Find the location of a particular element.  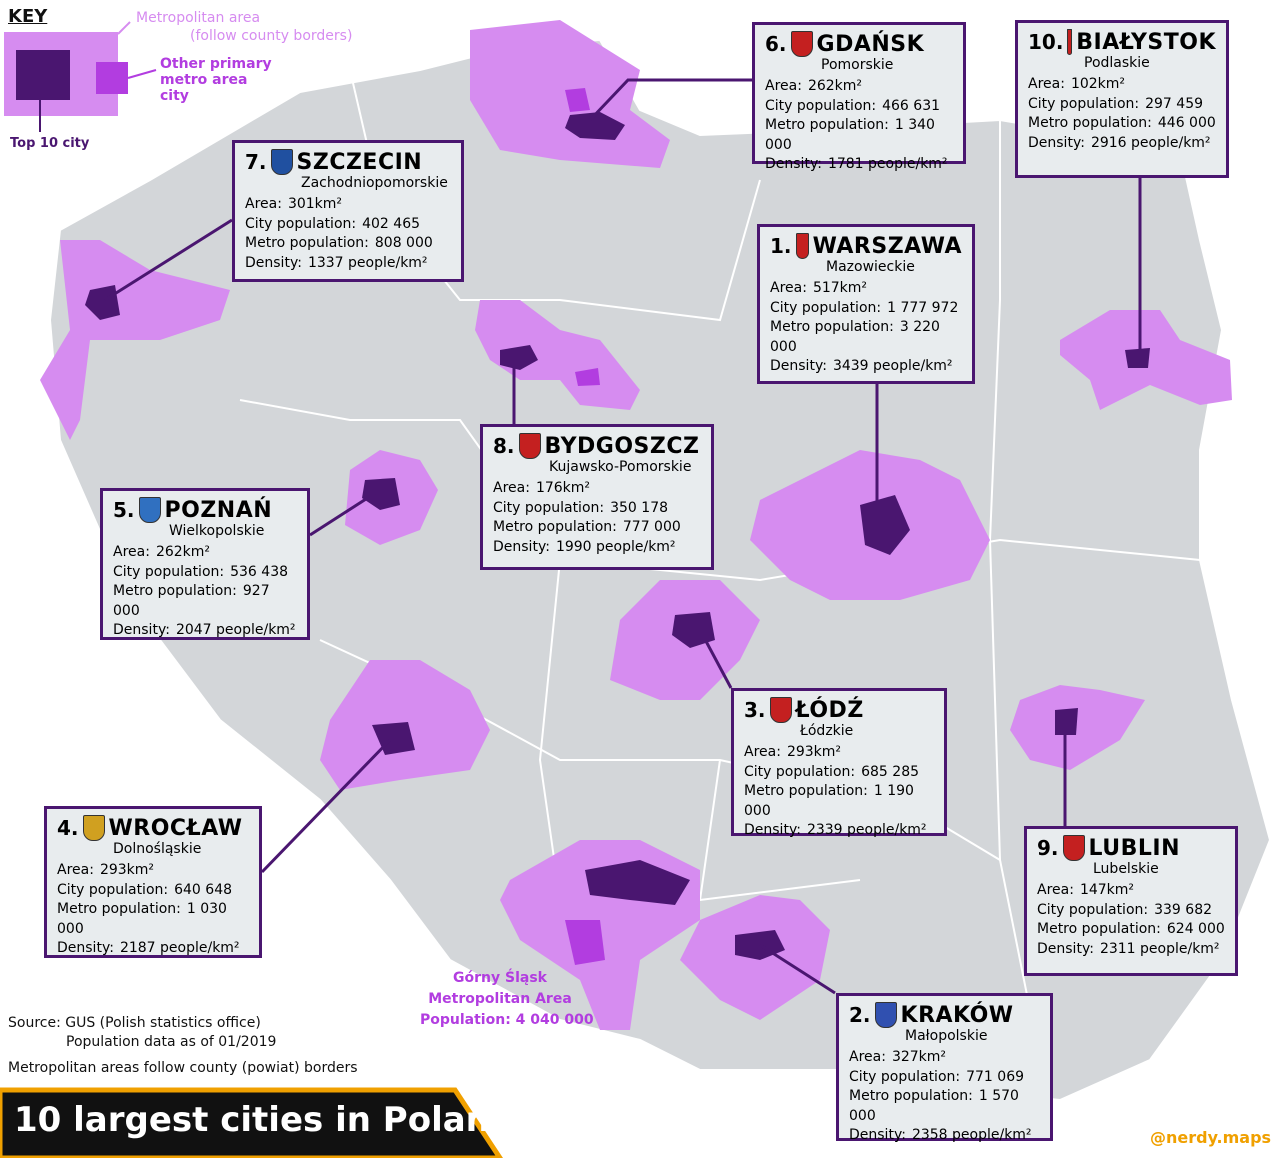

stat-value: 262km² is located at coordinates (835, 86).